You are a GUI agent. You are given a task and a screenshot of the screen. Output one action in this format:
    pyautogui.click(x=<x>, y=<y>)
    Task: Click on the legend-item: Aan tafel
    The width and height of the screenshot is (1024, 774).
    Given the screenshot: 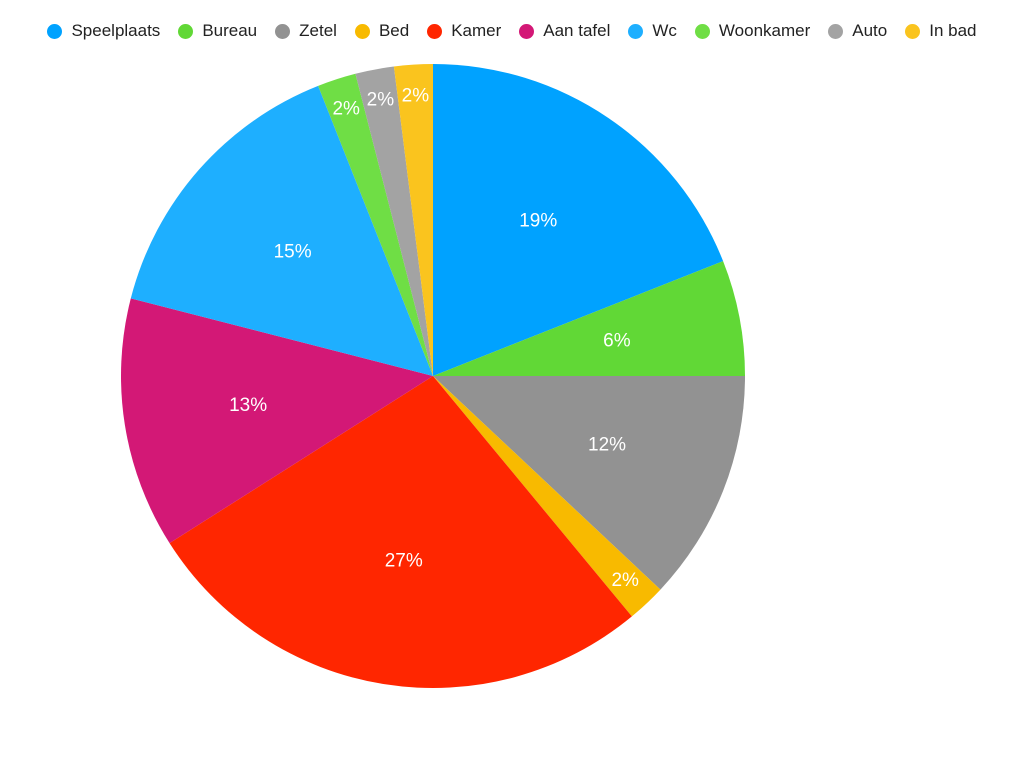 What is the action you would take?
    pyautogui.click(x=564, y=31)
    